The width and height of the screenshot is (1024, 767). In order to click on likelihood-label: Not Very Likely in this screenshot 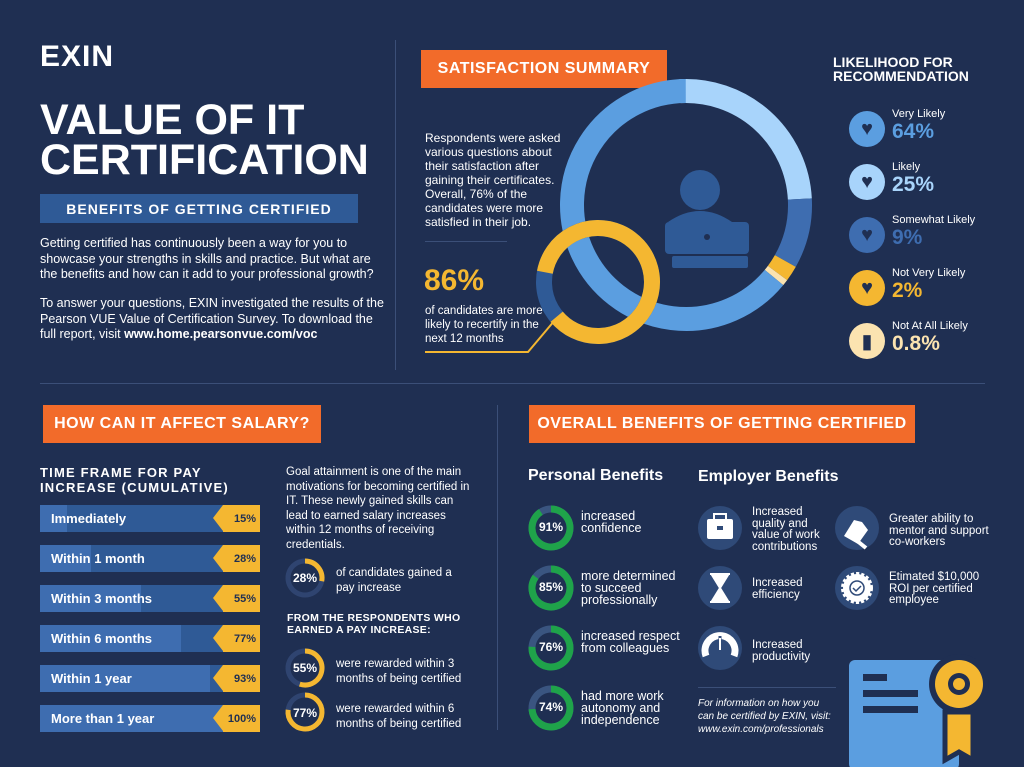, I will do `click(929, 273)`.